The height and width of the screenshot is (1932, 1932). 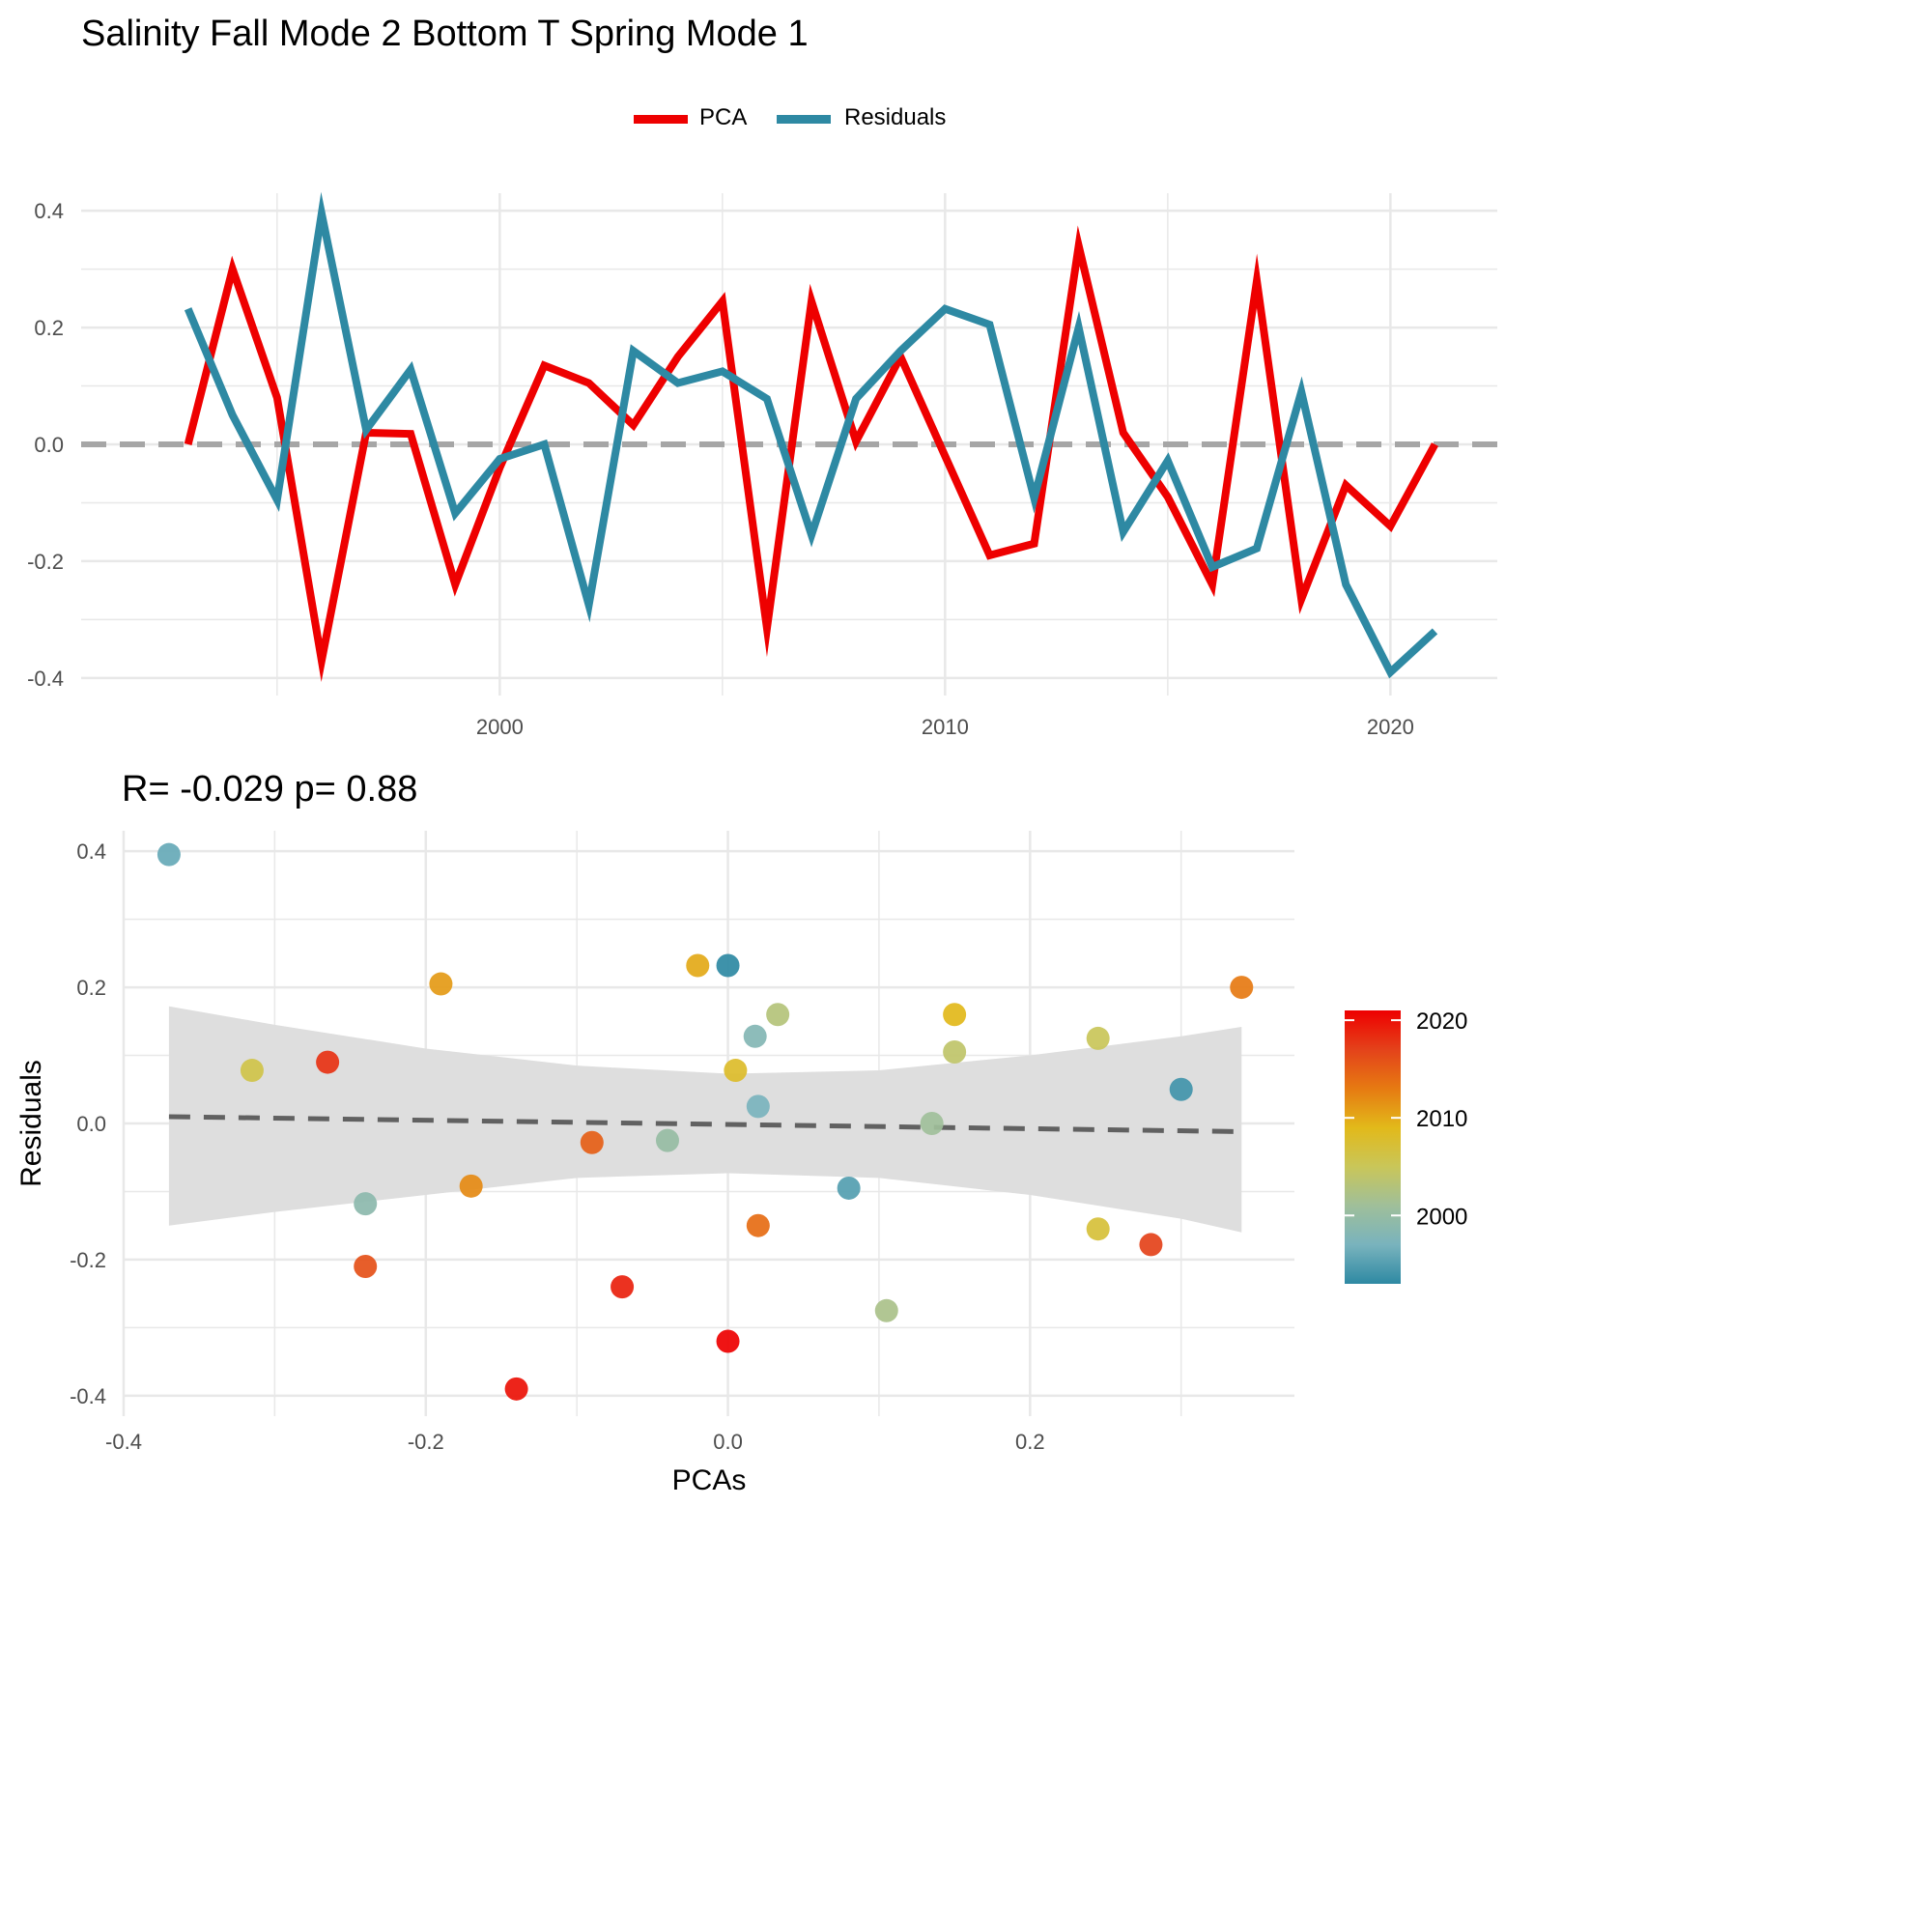 What do you see at coordinates (1441, 1217) in the screenshot?
I see `colorbar-tick-label: 2000` at bounding box center [1441, 1217].